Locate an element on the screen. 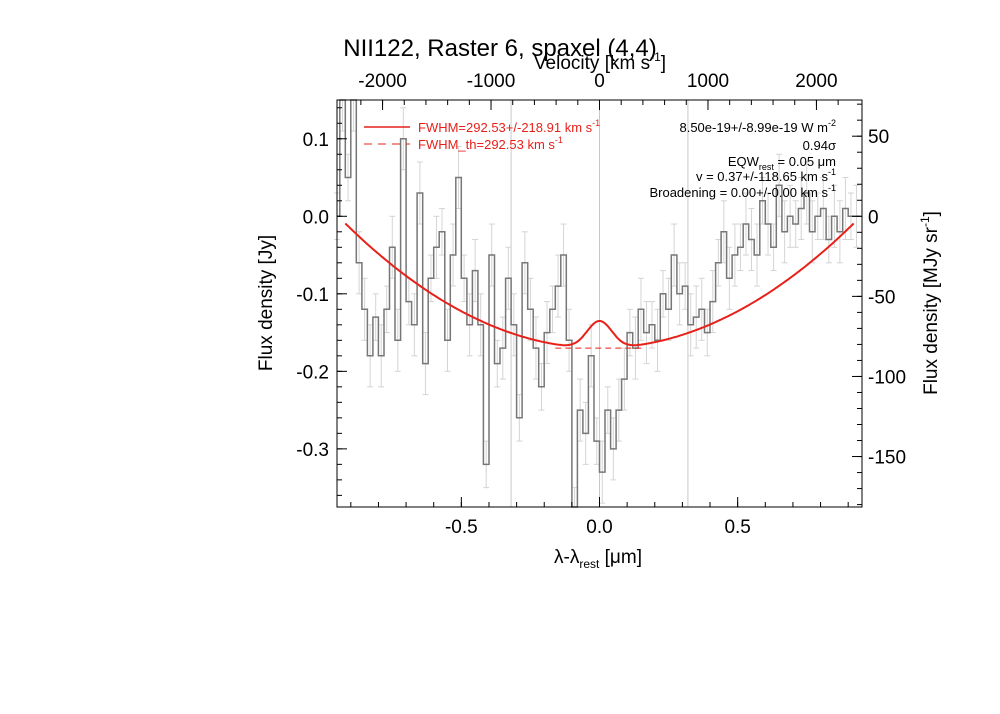  y-right-tick-label: -100 is located at coordinates (887, 377).